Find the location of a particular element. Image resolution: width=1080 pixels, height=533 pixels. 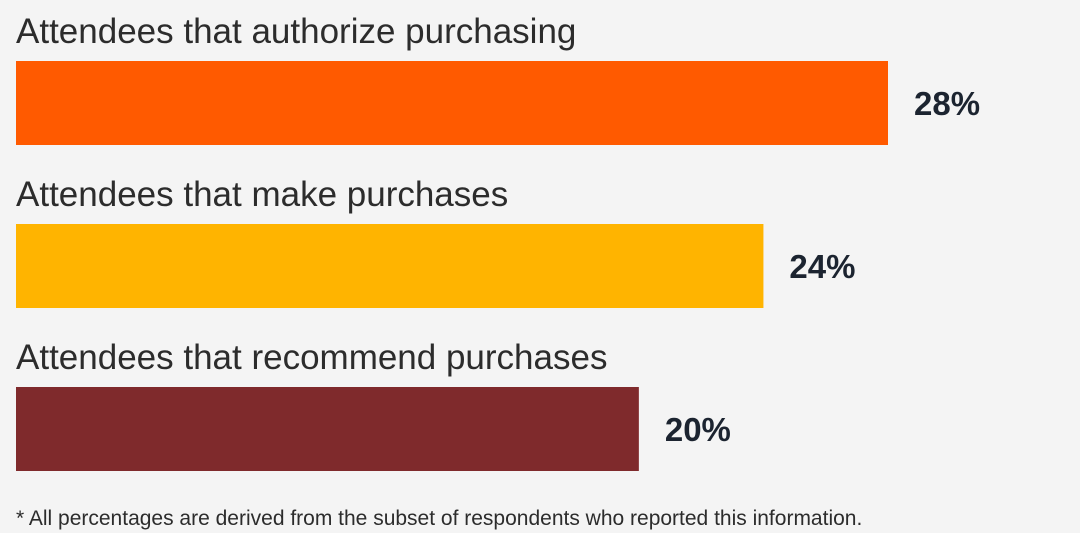

category-label: Attendees that authorize purchasing is located at coordinates (296, 31).